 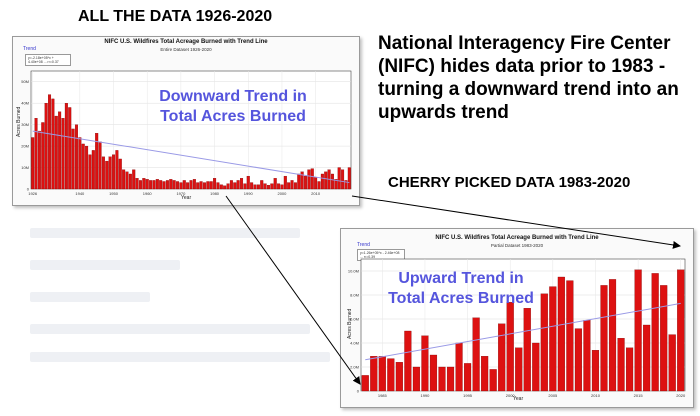 I want to click on chart1-legend: y=-2.18e+05*x + 4.40e+08 ... r²=0.37, so click(x=48, y=60).